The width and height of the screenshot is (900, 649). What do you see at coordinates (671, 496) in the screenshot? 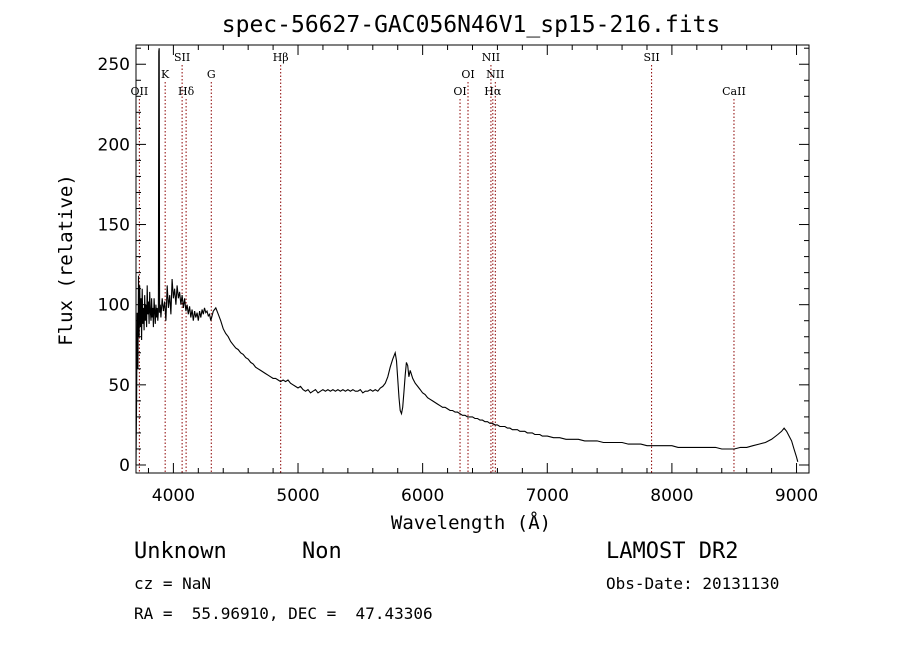
I see `x-tick-label: 8000` at bounding box center [671, 496].